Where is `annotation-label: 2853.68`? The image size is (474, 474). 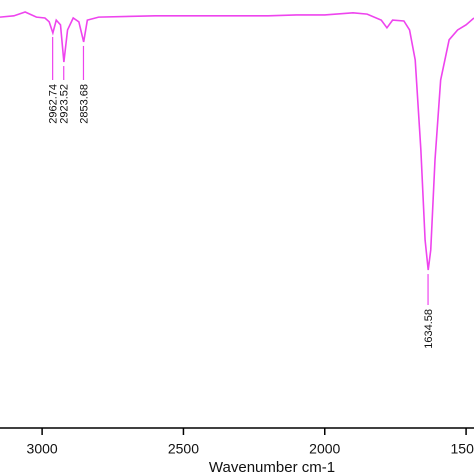
annotation-label: 2853.68 is located at coordinates (84, 104).